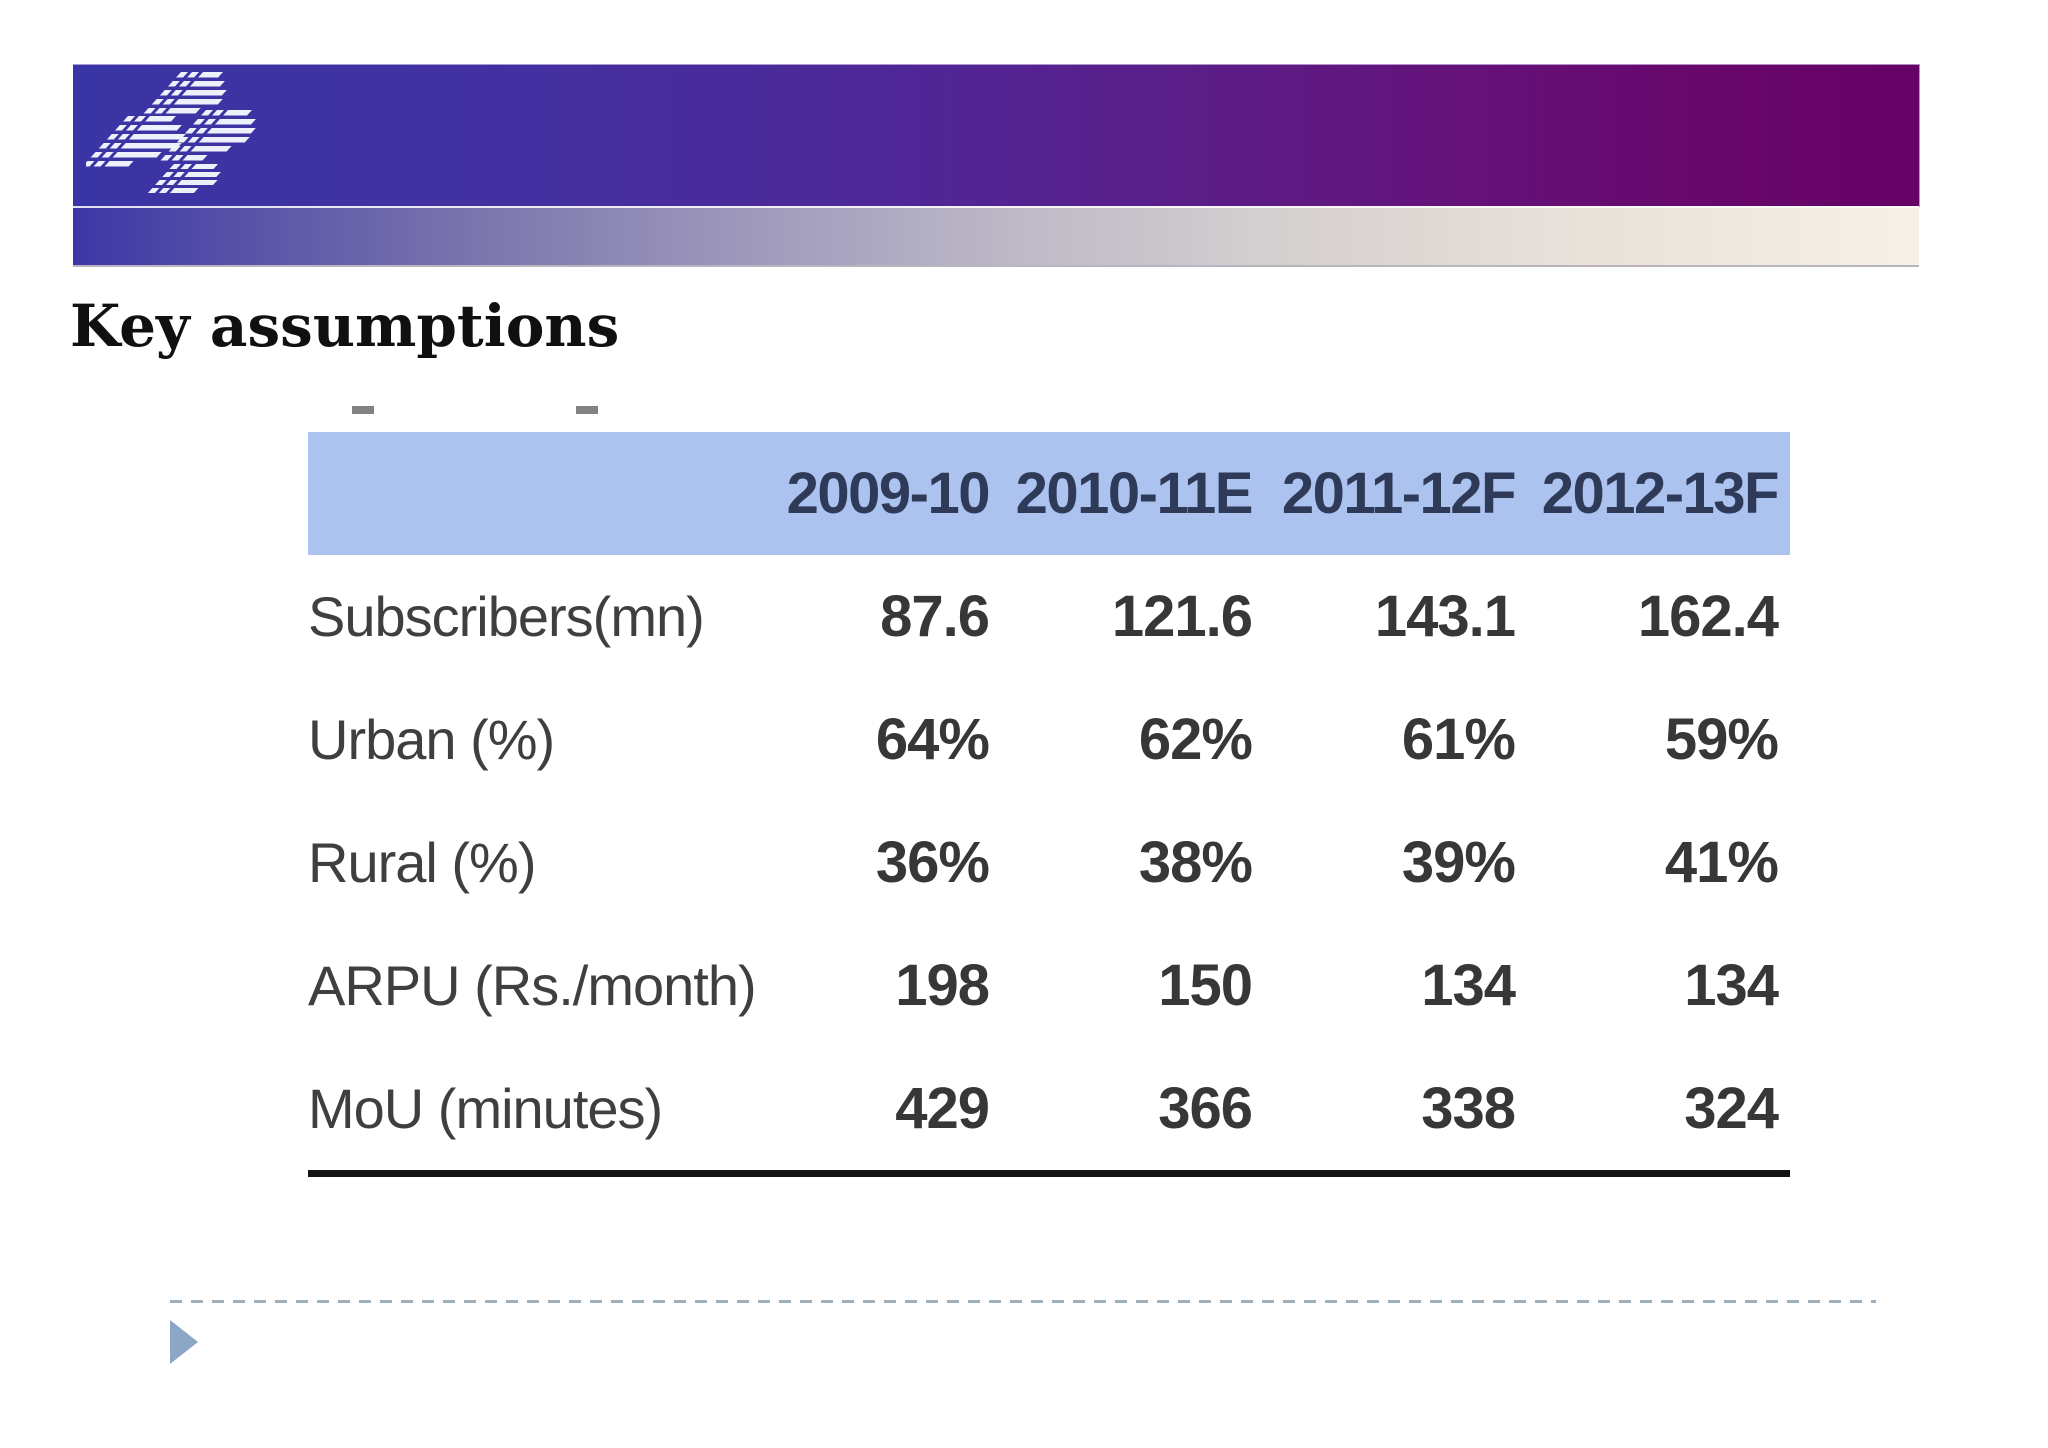  What do you see at coordinates (485, 1108) in the screenshot?
I see `row-label: MoU (minutes)` at bounding box center [485, 1108].